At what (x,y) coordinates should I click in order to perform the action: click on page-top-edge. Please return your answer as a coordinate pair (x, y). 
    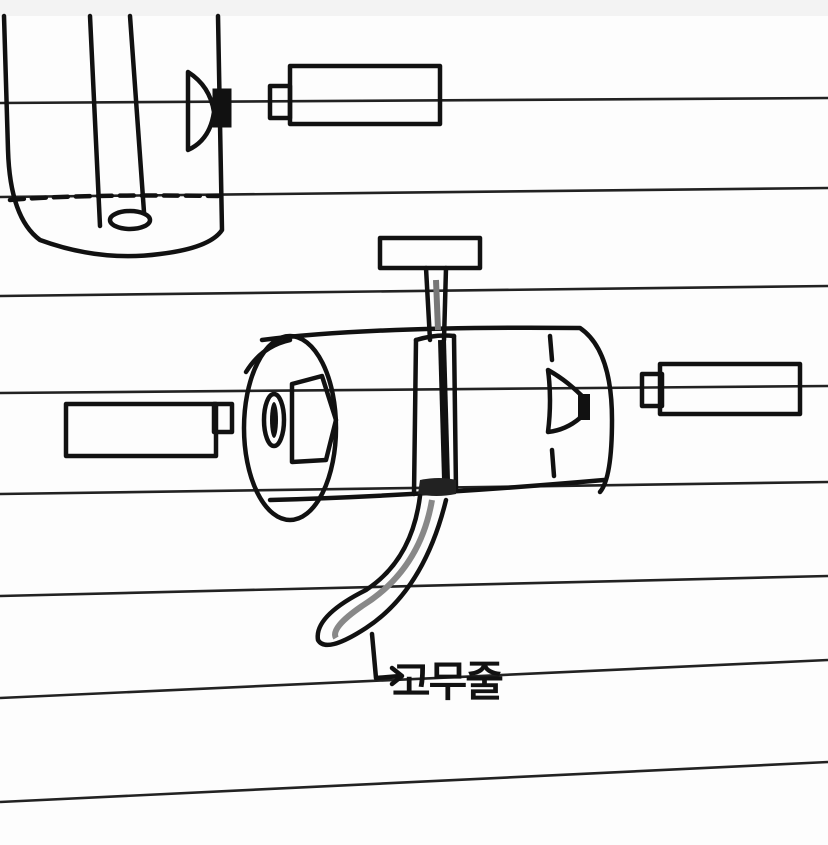
    Looking at the image, I should click on (414, 8).